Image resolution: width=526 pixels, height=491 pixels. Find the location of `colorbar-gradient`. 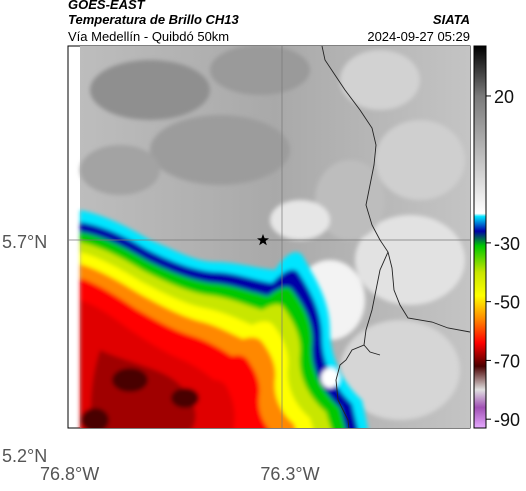

colorbar-gradient is located at coordinates (480, 237).